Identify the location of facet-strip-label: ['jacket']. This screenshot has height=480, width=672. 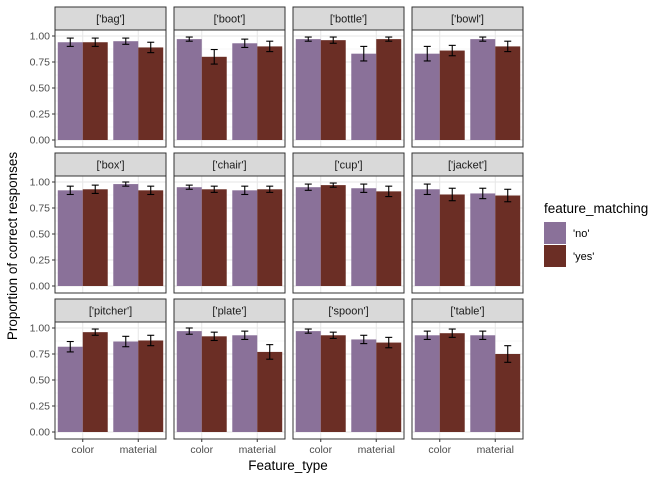
(467, 166).